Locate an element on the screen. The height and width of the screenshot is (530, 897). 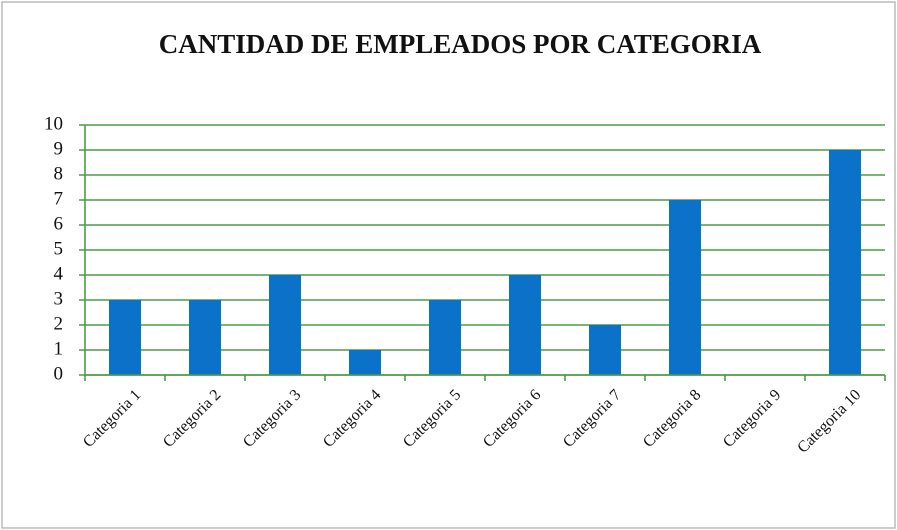
y-tick-label: 6 is located at coordinates (59, 223).